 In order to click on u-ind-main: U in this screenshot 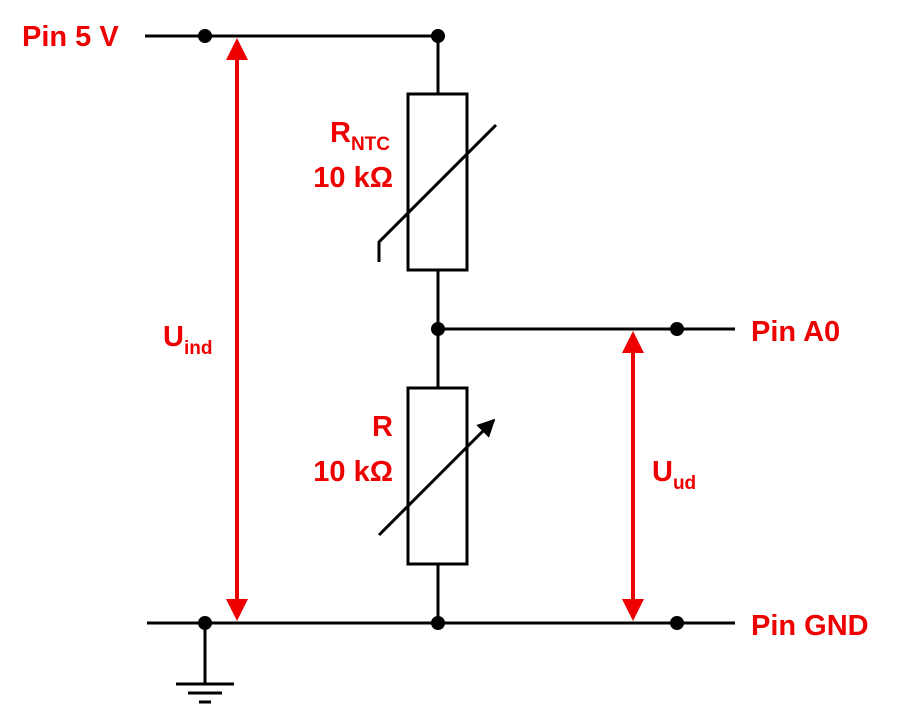, I will do `click(173, 337)`.